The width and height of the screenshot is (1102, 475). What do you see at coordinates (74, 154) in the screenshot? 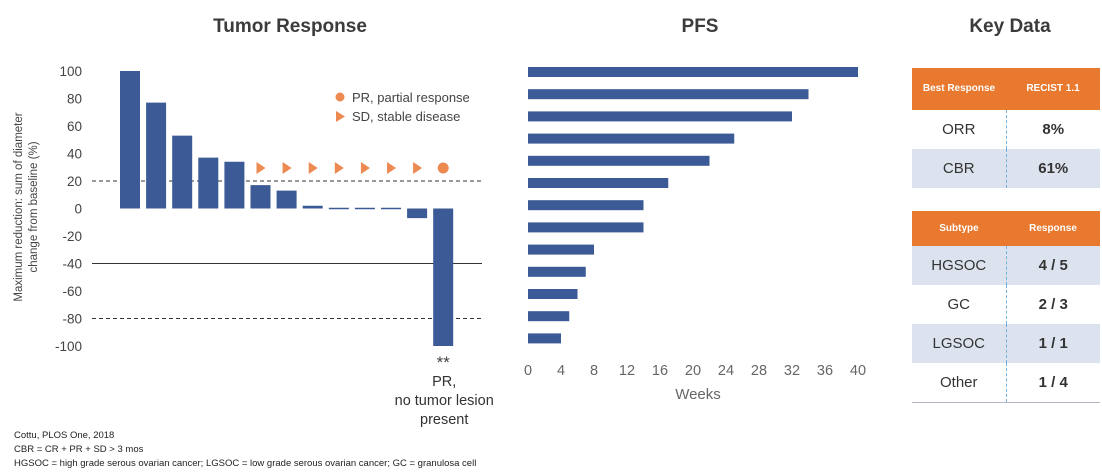
I see `y-tick-label: 40` at bounding box center [74, 154].